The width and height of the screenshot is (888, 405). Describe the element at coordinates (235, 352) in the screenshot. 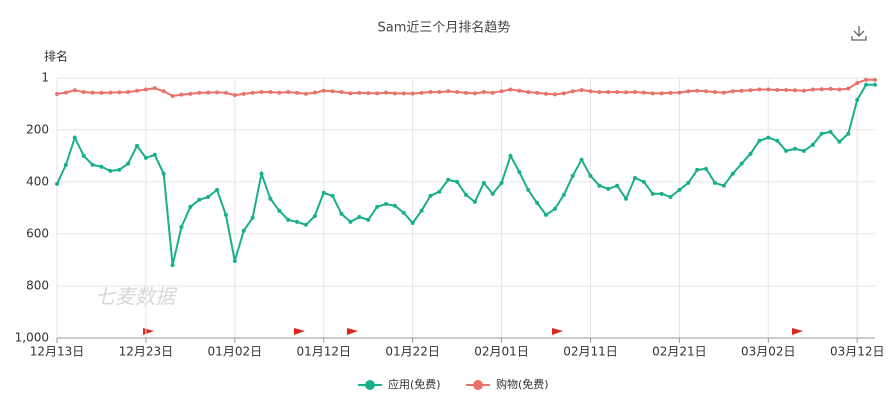

I see `x-tick-label: 01月02日` at that location.